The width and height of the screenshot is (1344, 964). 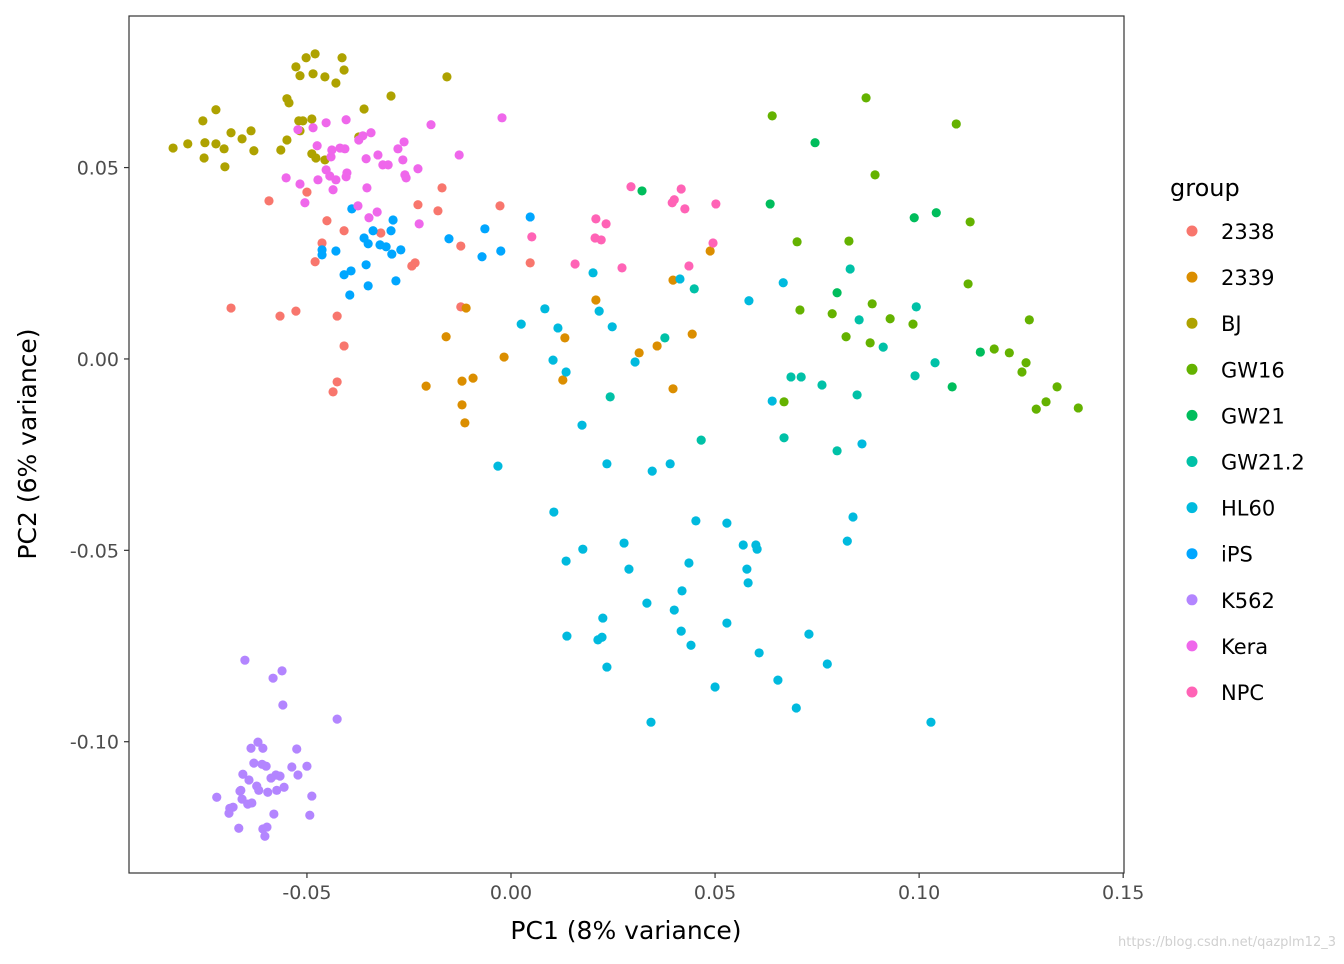 What do you see at coordinates (1248, 601) in the screenshot?
I see `legend-label: K562` at bounding box center [1248, 601].